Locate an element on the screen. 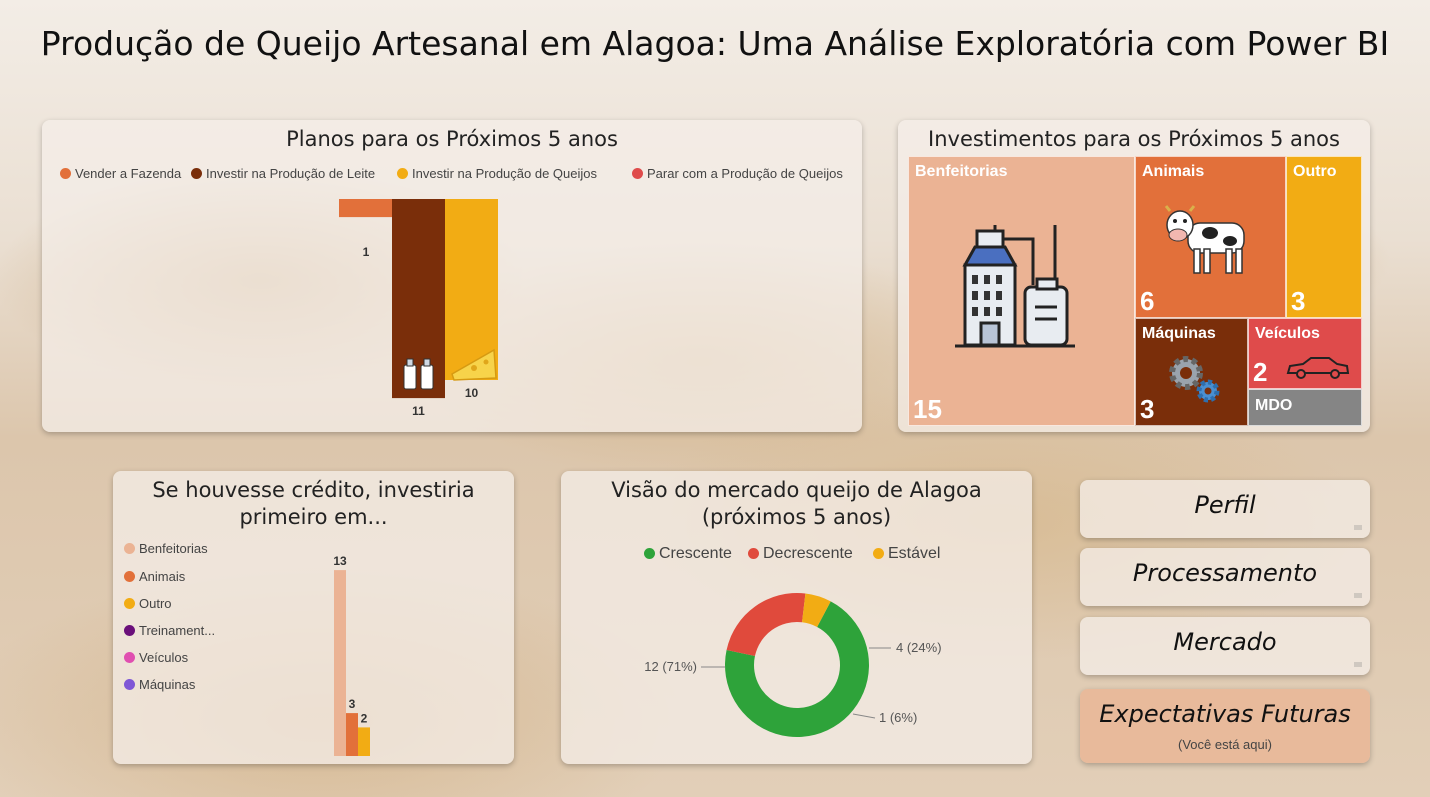 The height and width of the screenshot is (797, 1430). data-label: 3 is located at coordinates (352, 704).